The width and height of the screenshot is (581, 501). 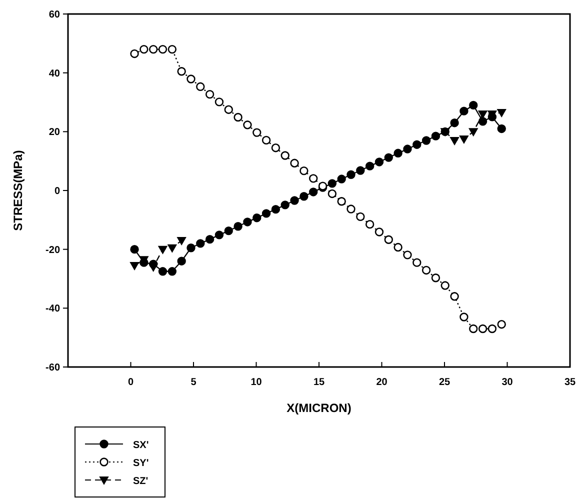 What do you see at coordinates (193, 382) in the screenshot?
I see `x-tick-label: 5` at bounding box center [193, 382].